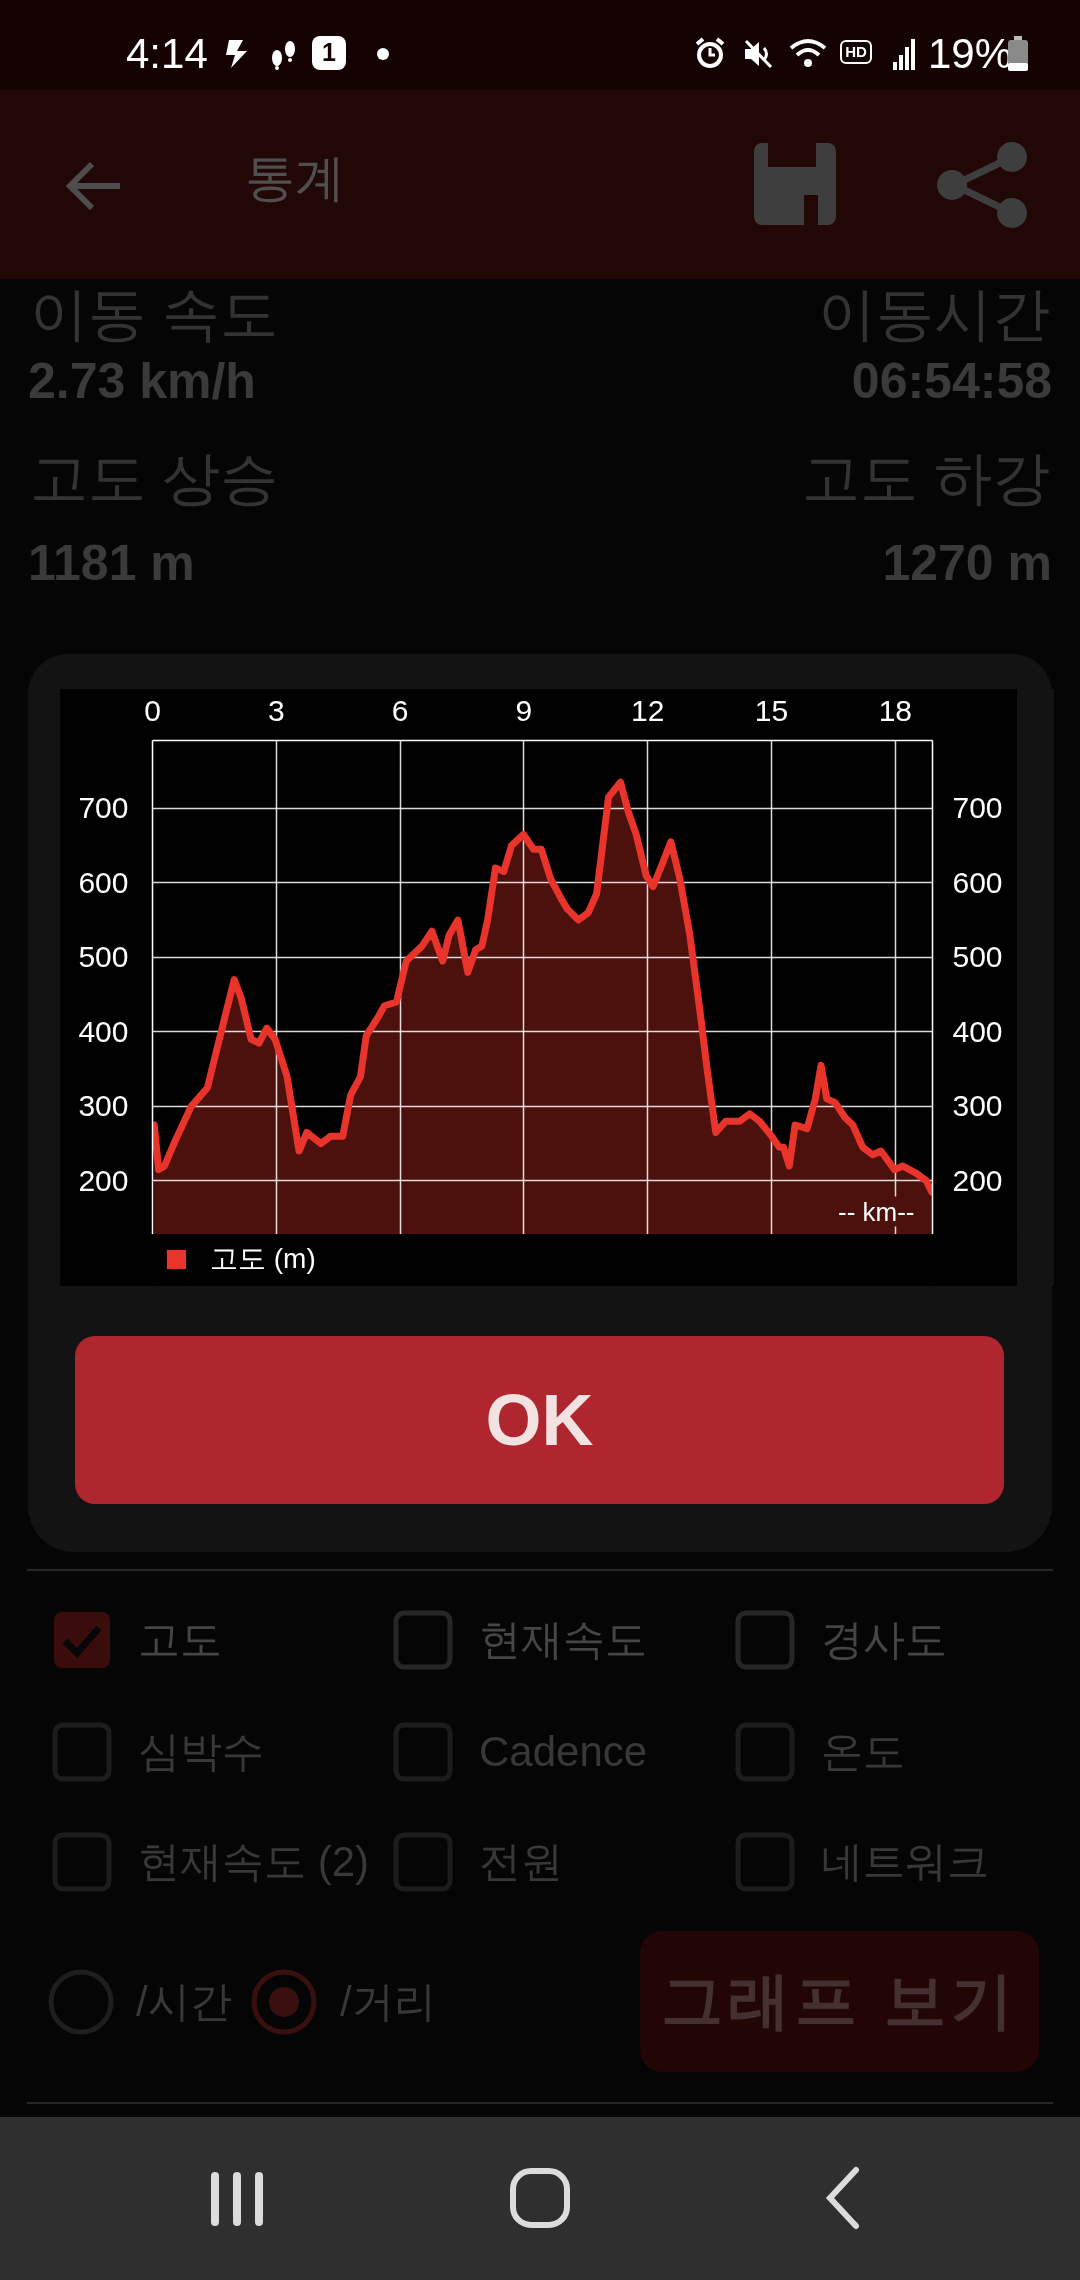  I want to click on text: 현재속도, so click(563, 1640).